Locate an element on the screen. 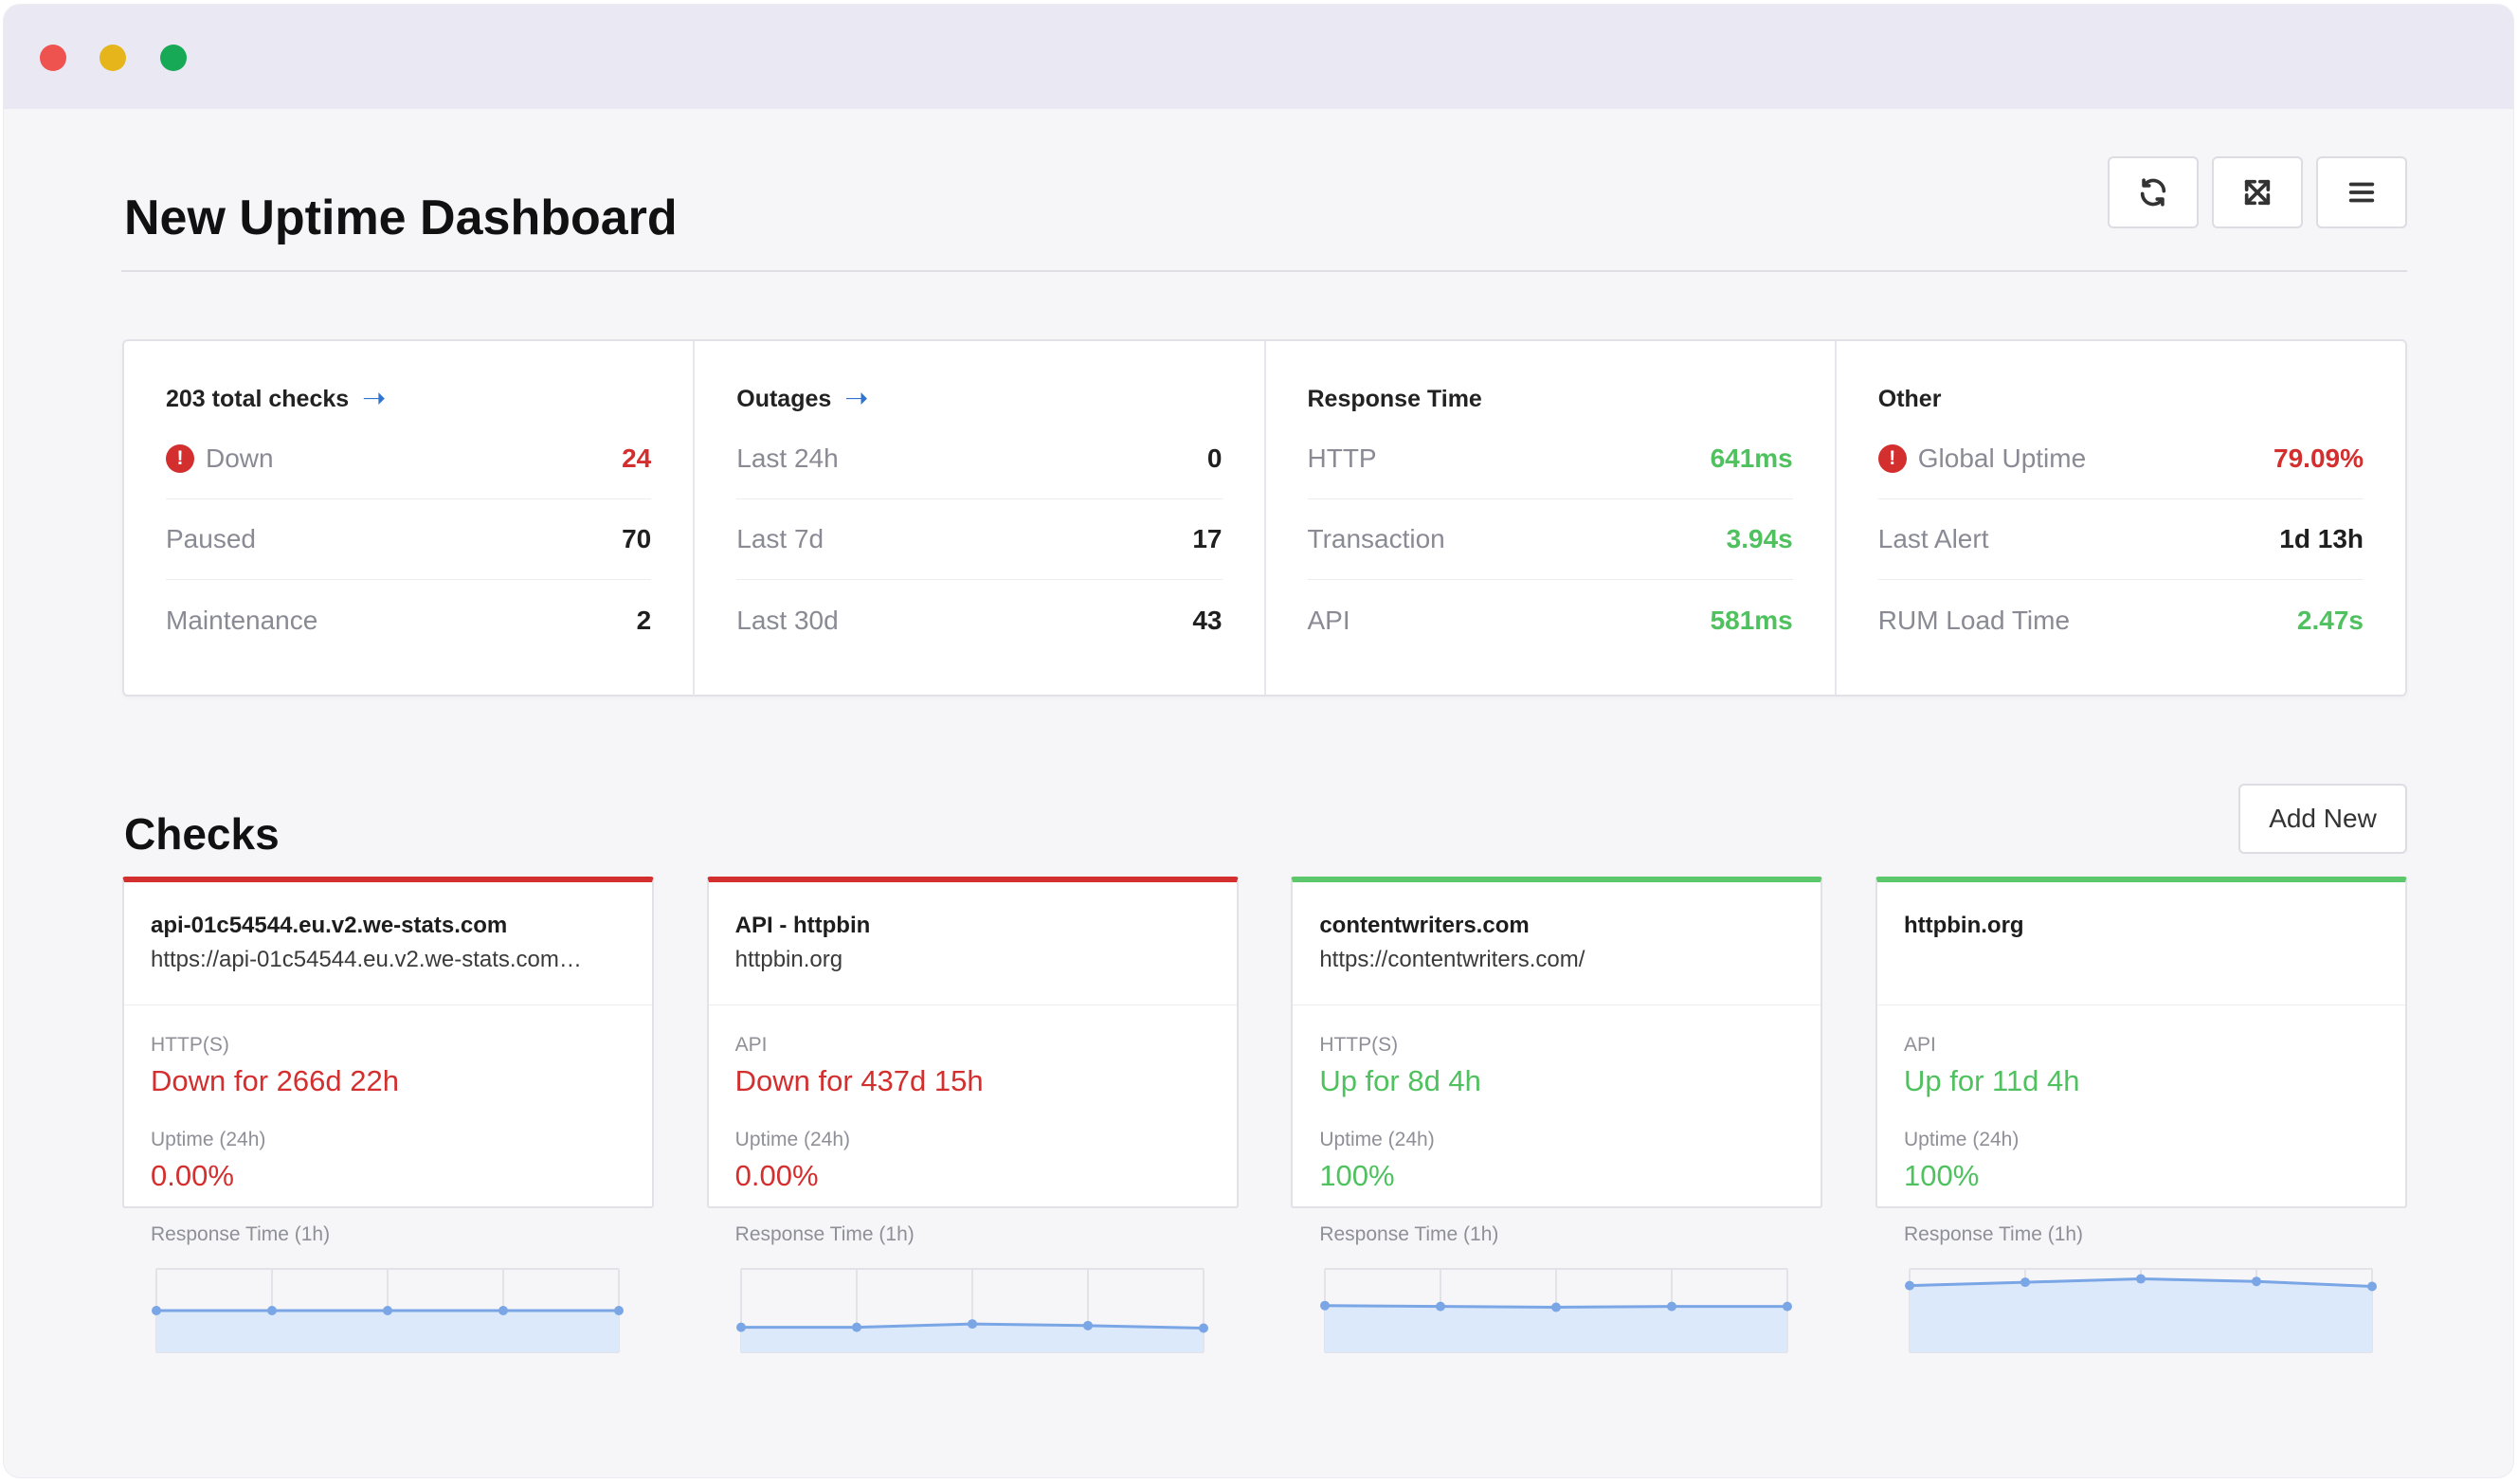  stat-label: Last Alert is located at coordinates (1933, 539).